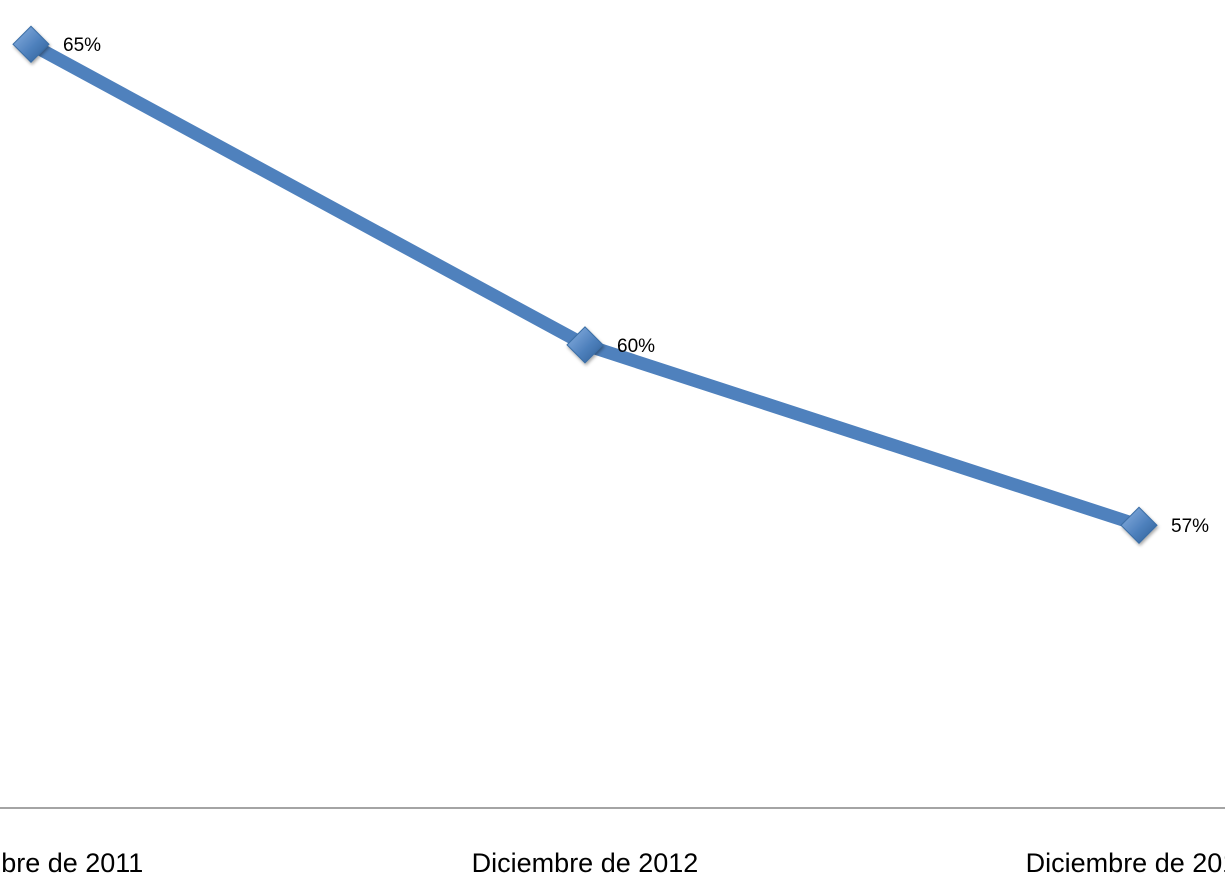 Image resolution: width=1225 pixels, height=875 pixels. What do you see at coordinates (1125, 861) in the screenshot?
I see `x-tick-label: Diciembre de 2013` at bounding box center [1125, 861].